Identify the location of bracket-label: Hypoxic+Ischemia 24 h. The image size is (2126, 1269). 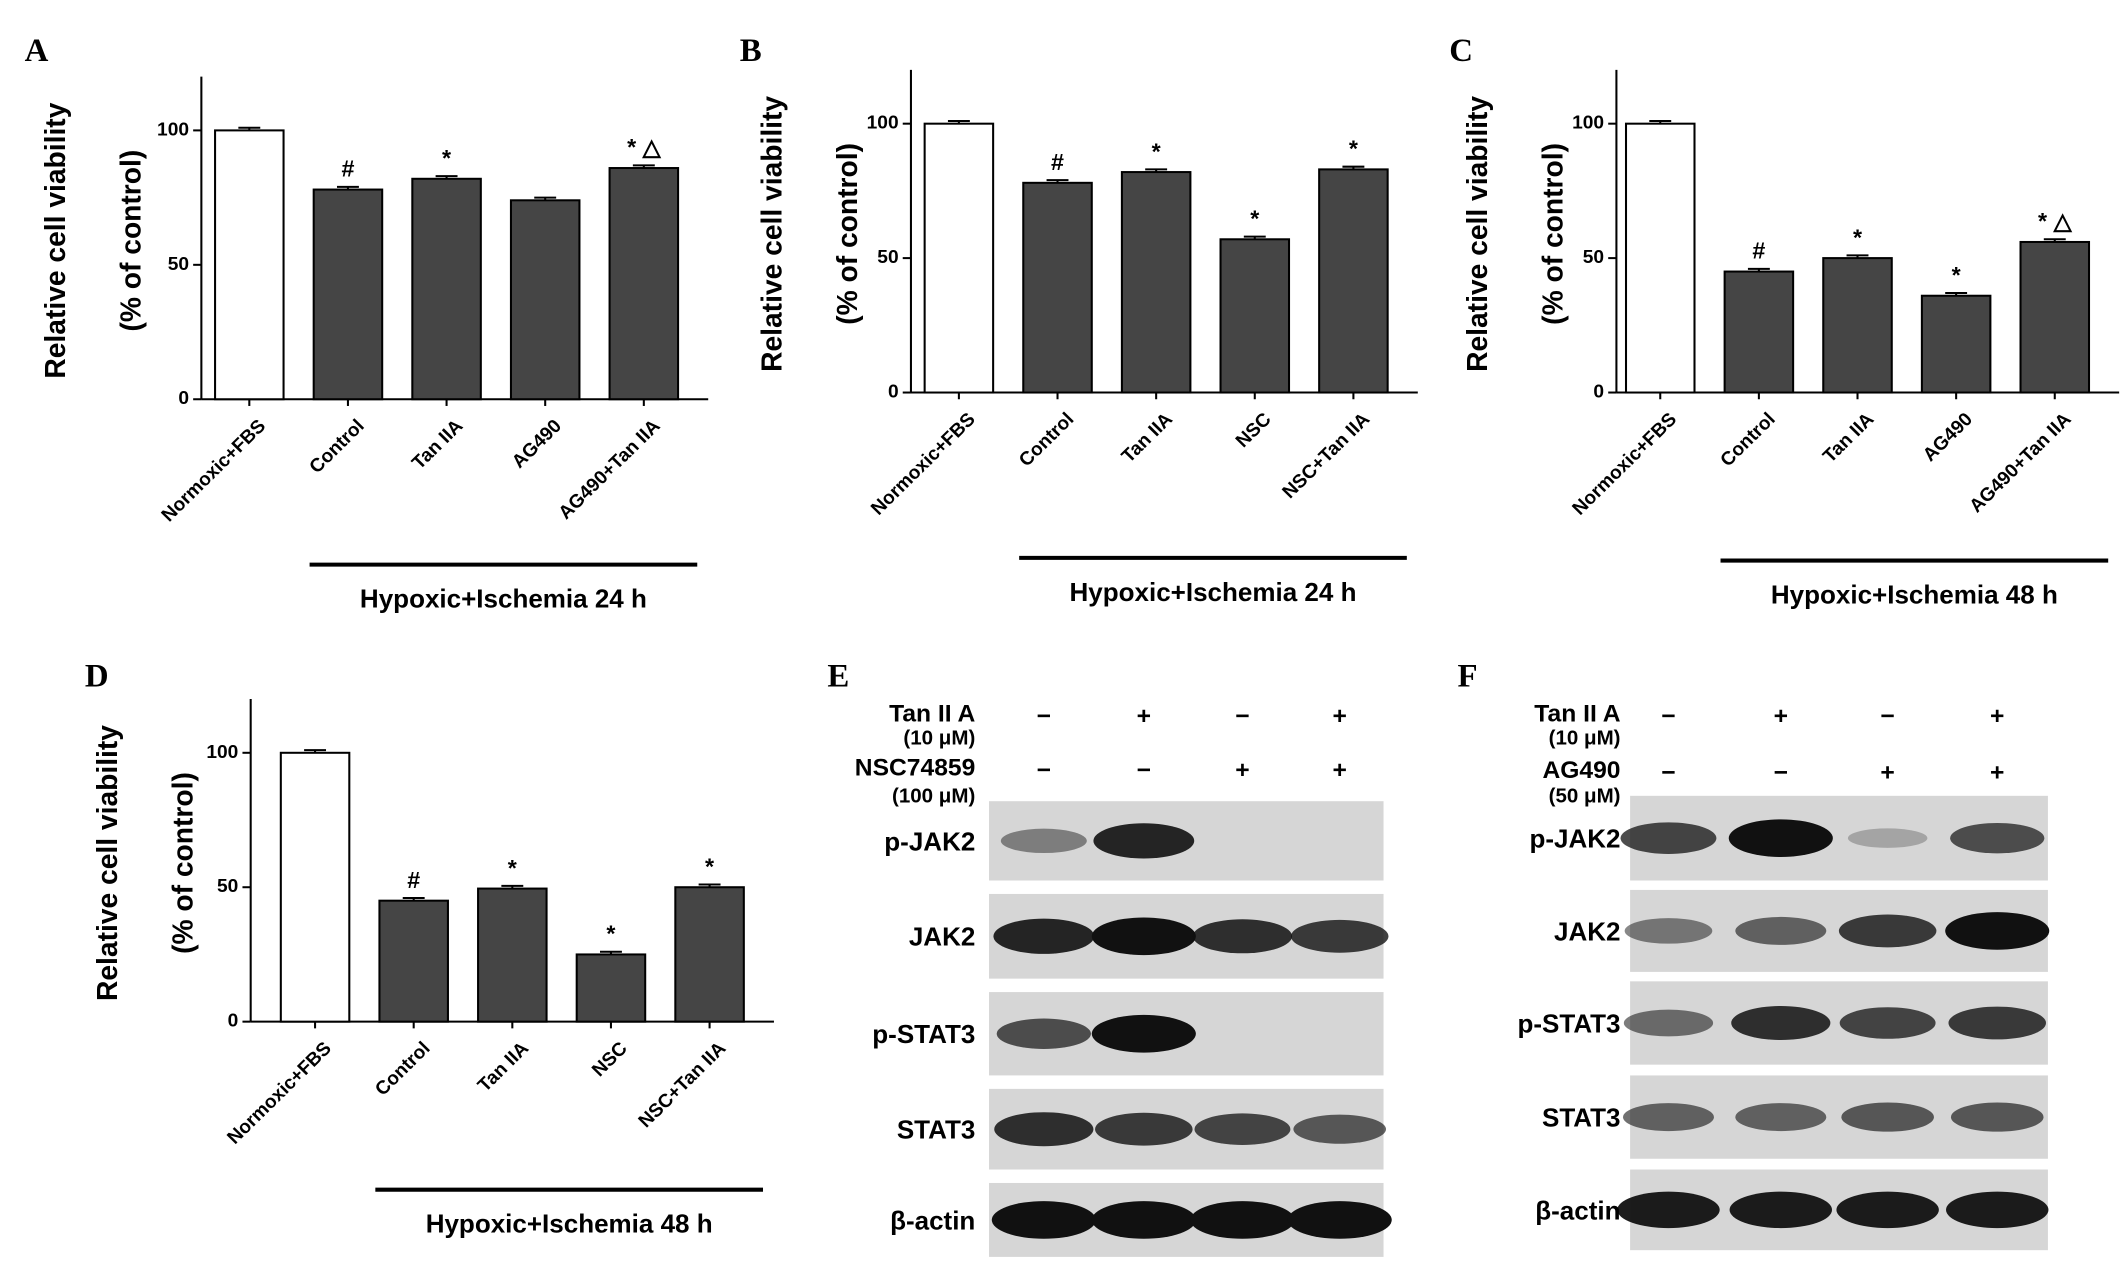
(503, 600).